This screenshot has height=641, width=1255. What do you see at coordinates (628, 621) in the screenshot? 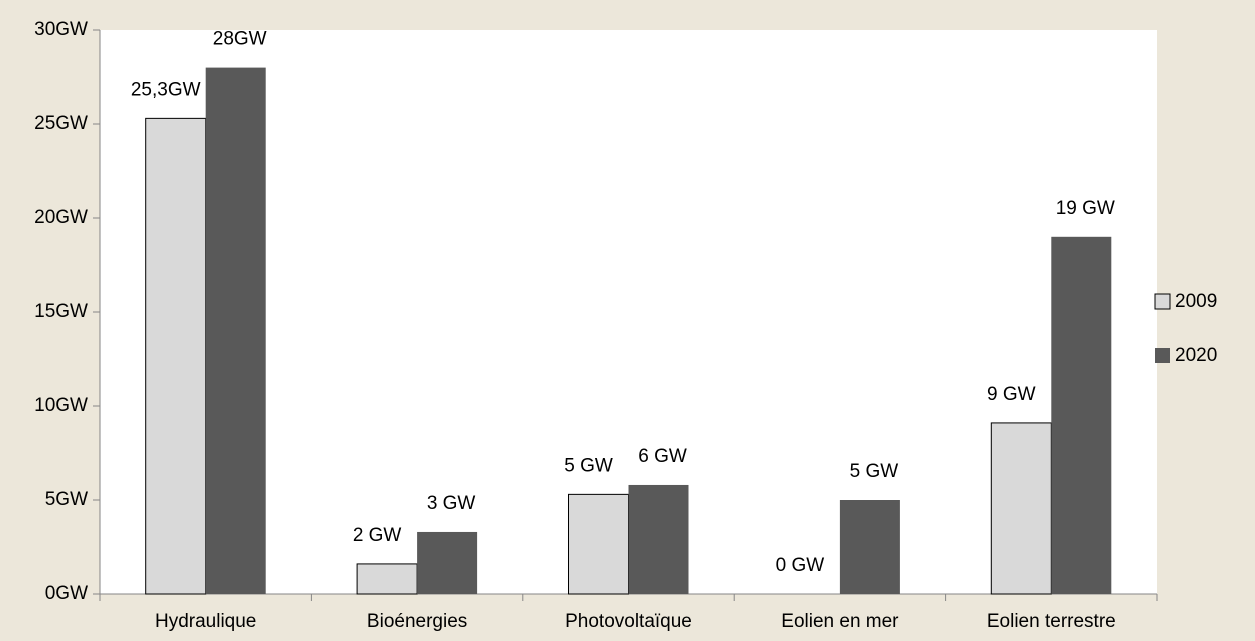
I see `x-tick-label: Photovoltaïque` at bounding box center [628, 621].